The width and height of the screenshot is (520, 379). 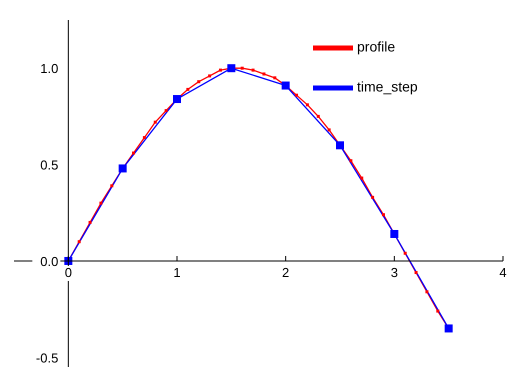 What do you see at coordinates (68, 272) in the screenshot?
I see `x-tick-label: 0` at bounding box center [68, 272].